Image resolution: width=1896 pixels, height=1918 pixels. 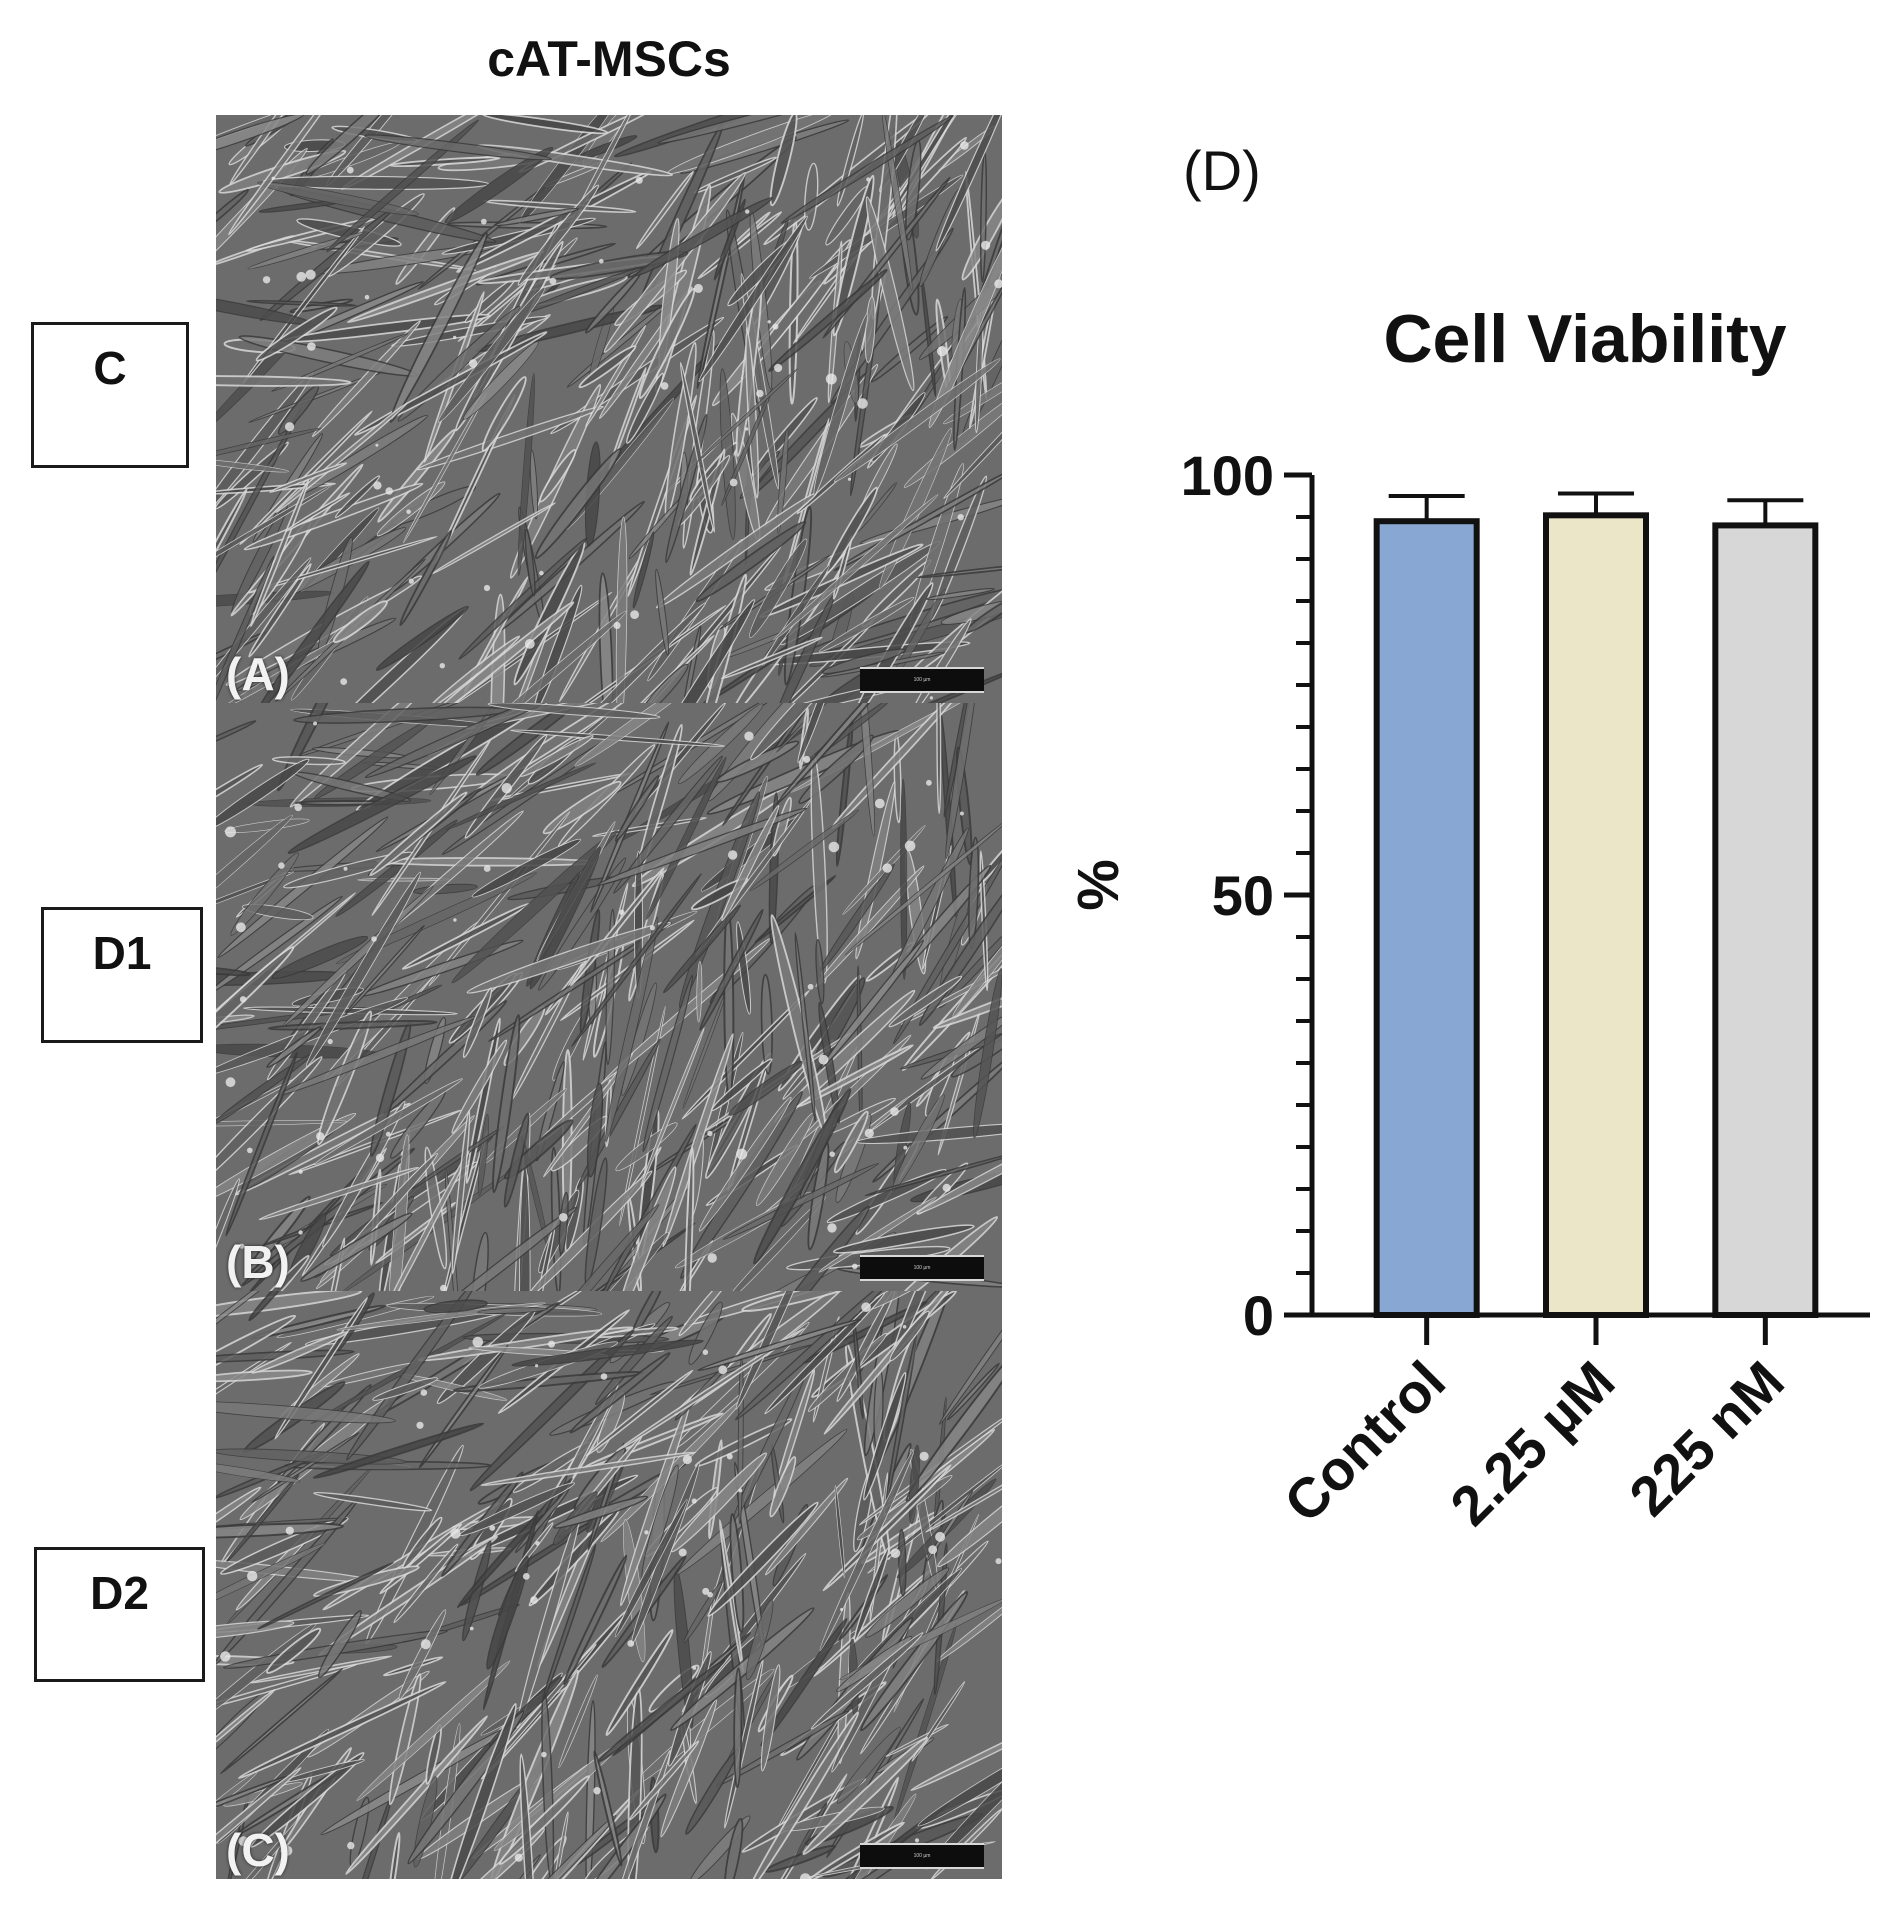 What do you see at coordinates (609, 59) in the screenshot?
I see `column-title: cAT-MSCs` at bounding box center [609, 59].